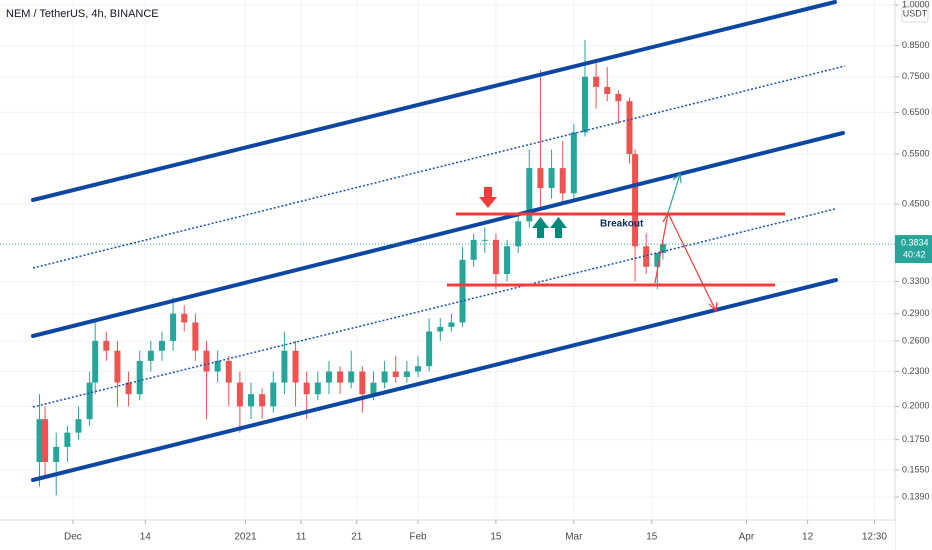 The image size is (932, 550). What do you see at coordinates (916, 340) in the screenshot?
I see `y-tick-label: 0.2600` at bounding box center [916, 340].